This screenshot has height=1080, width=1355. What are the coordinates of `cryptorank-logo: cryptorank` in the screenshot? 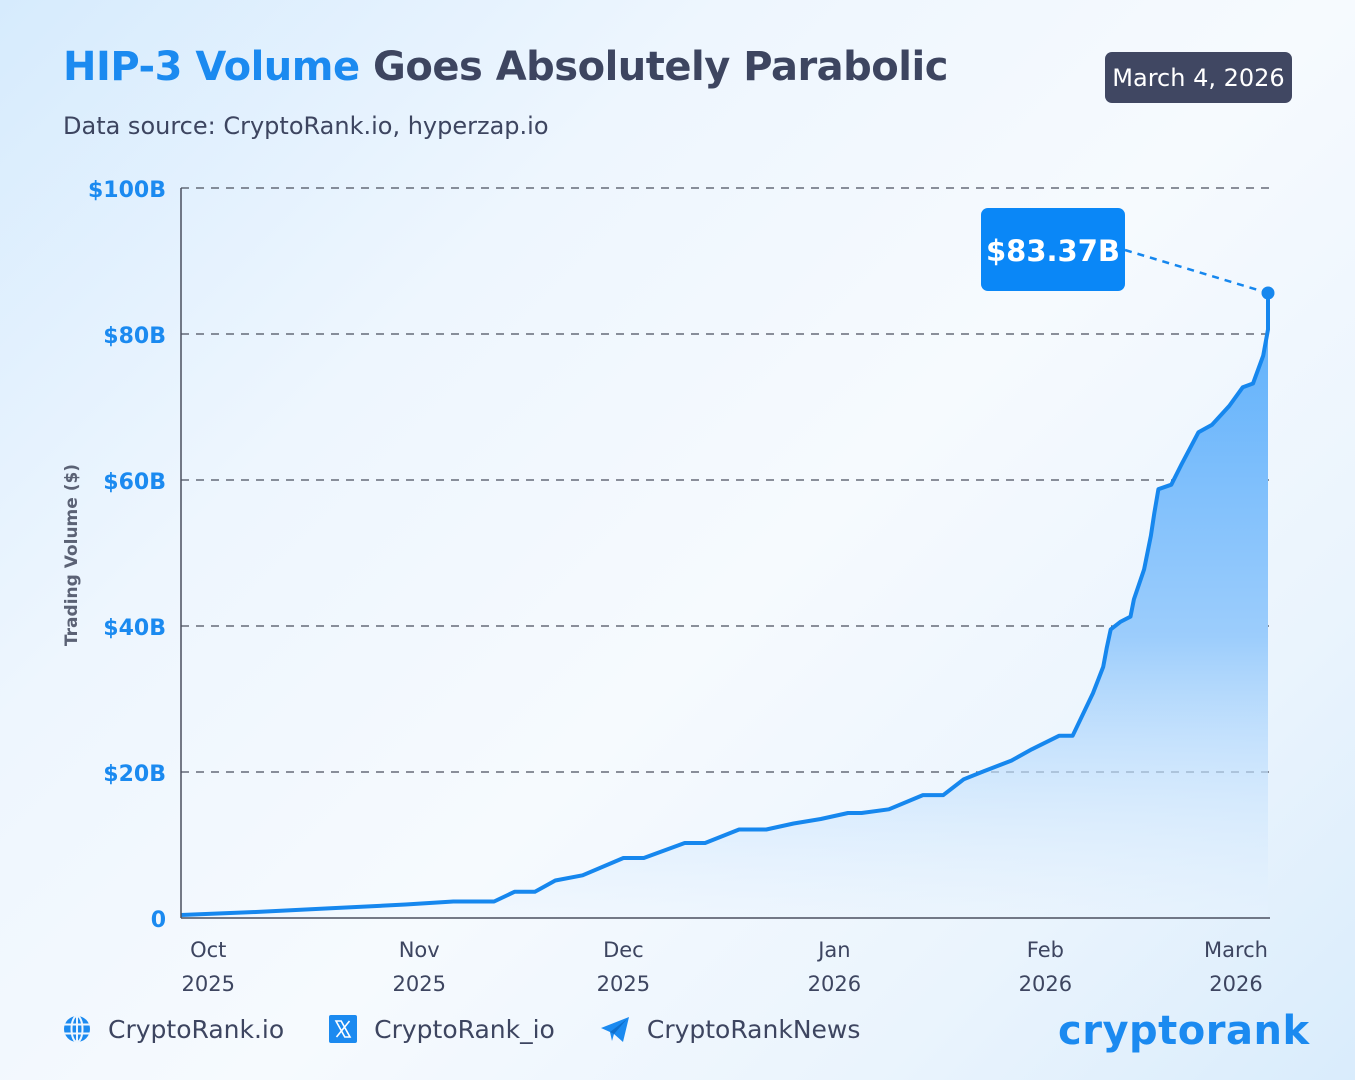 It's located at (1184, 1031).